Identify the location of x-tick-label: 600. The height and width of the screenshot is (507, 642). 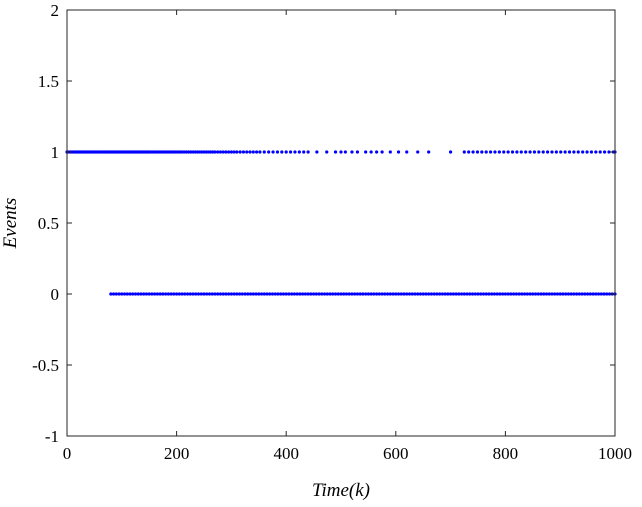
(396, 453).